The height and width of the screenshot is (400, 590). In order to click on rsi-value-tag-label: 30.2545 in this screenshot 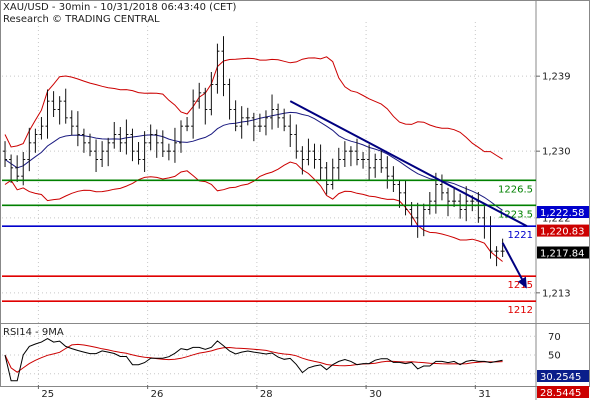, I will do `click(560, 377)`.